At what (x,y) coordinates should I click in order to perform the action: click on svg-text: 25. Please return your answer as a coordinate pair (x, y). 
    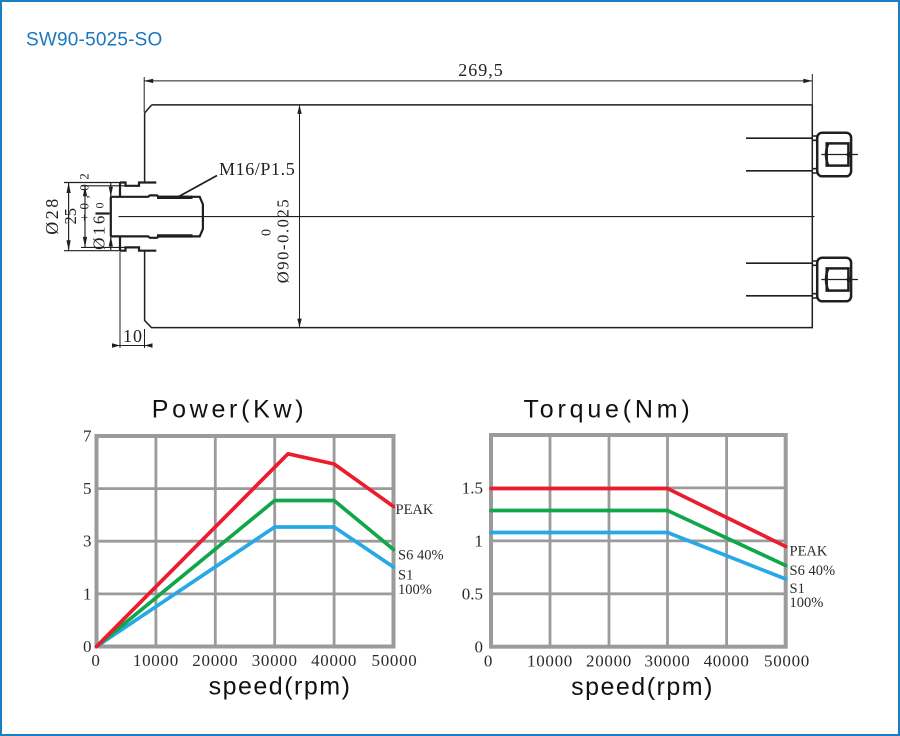
    Looking at the image, I should click on (70, 216).